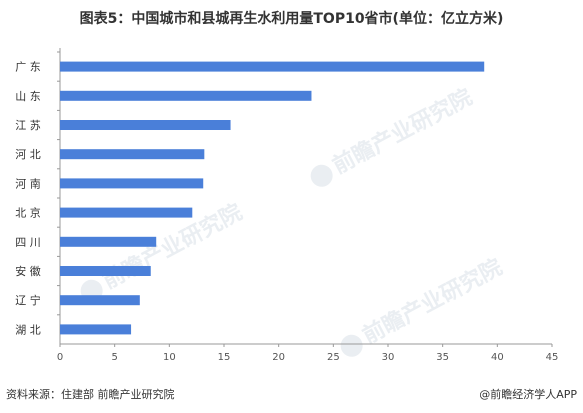  Describe the element at coordinates (552, 357) in the screenshot. I see `x-tick-label: 45` at that location.